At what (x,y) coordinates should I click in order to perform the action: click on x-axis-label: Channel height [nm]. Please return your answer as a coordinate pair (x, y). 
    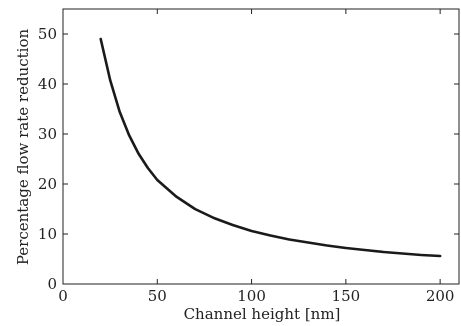
    Looking at the image, I should click on (262, 314).